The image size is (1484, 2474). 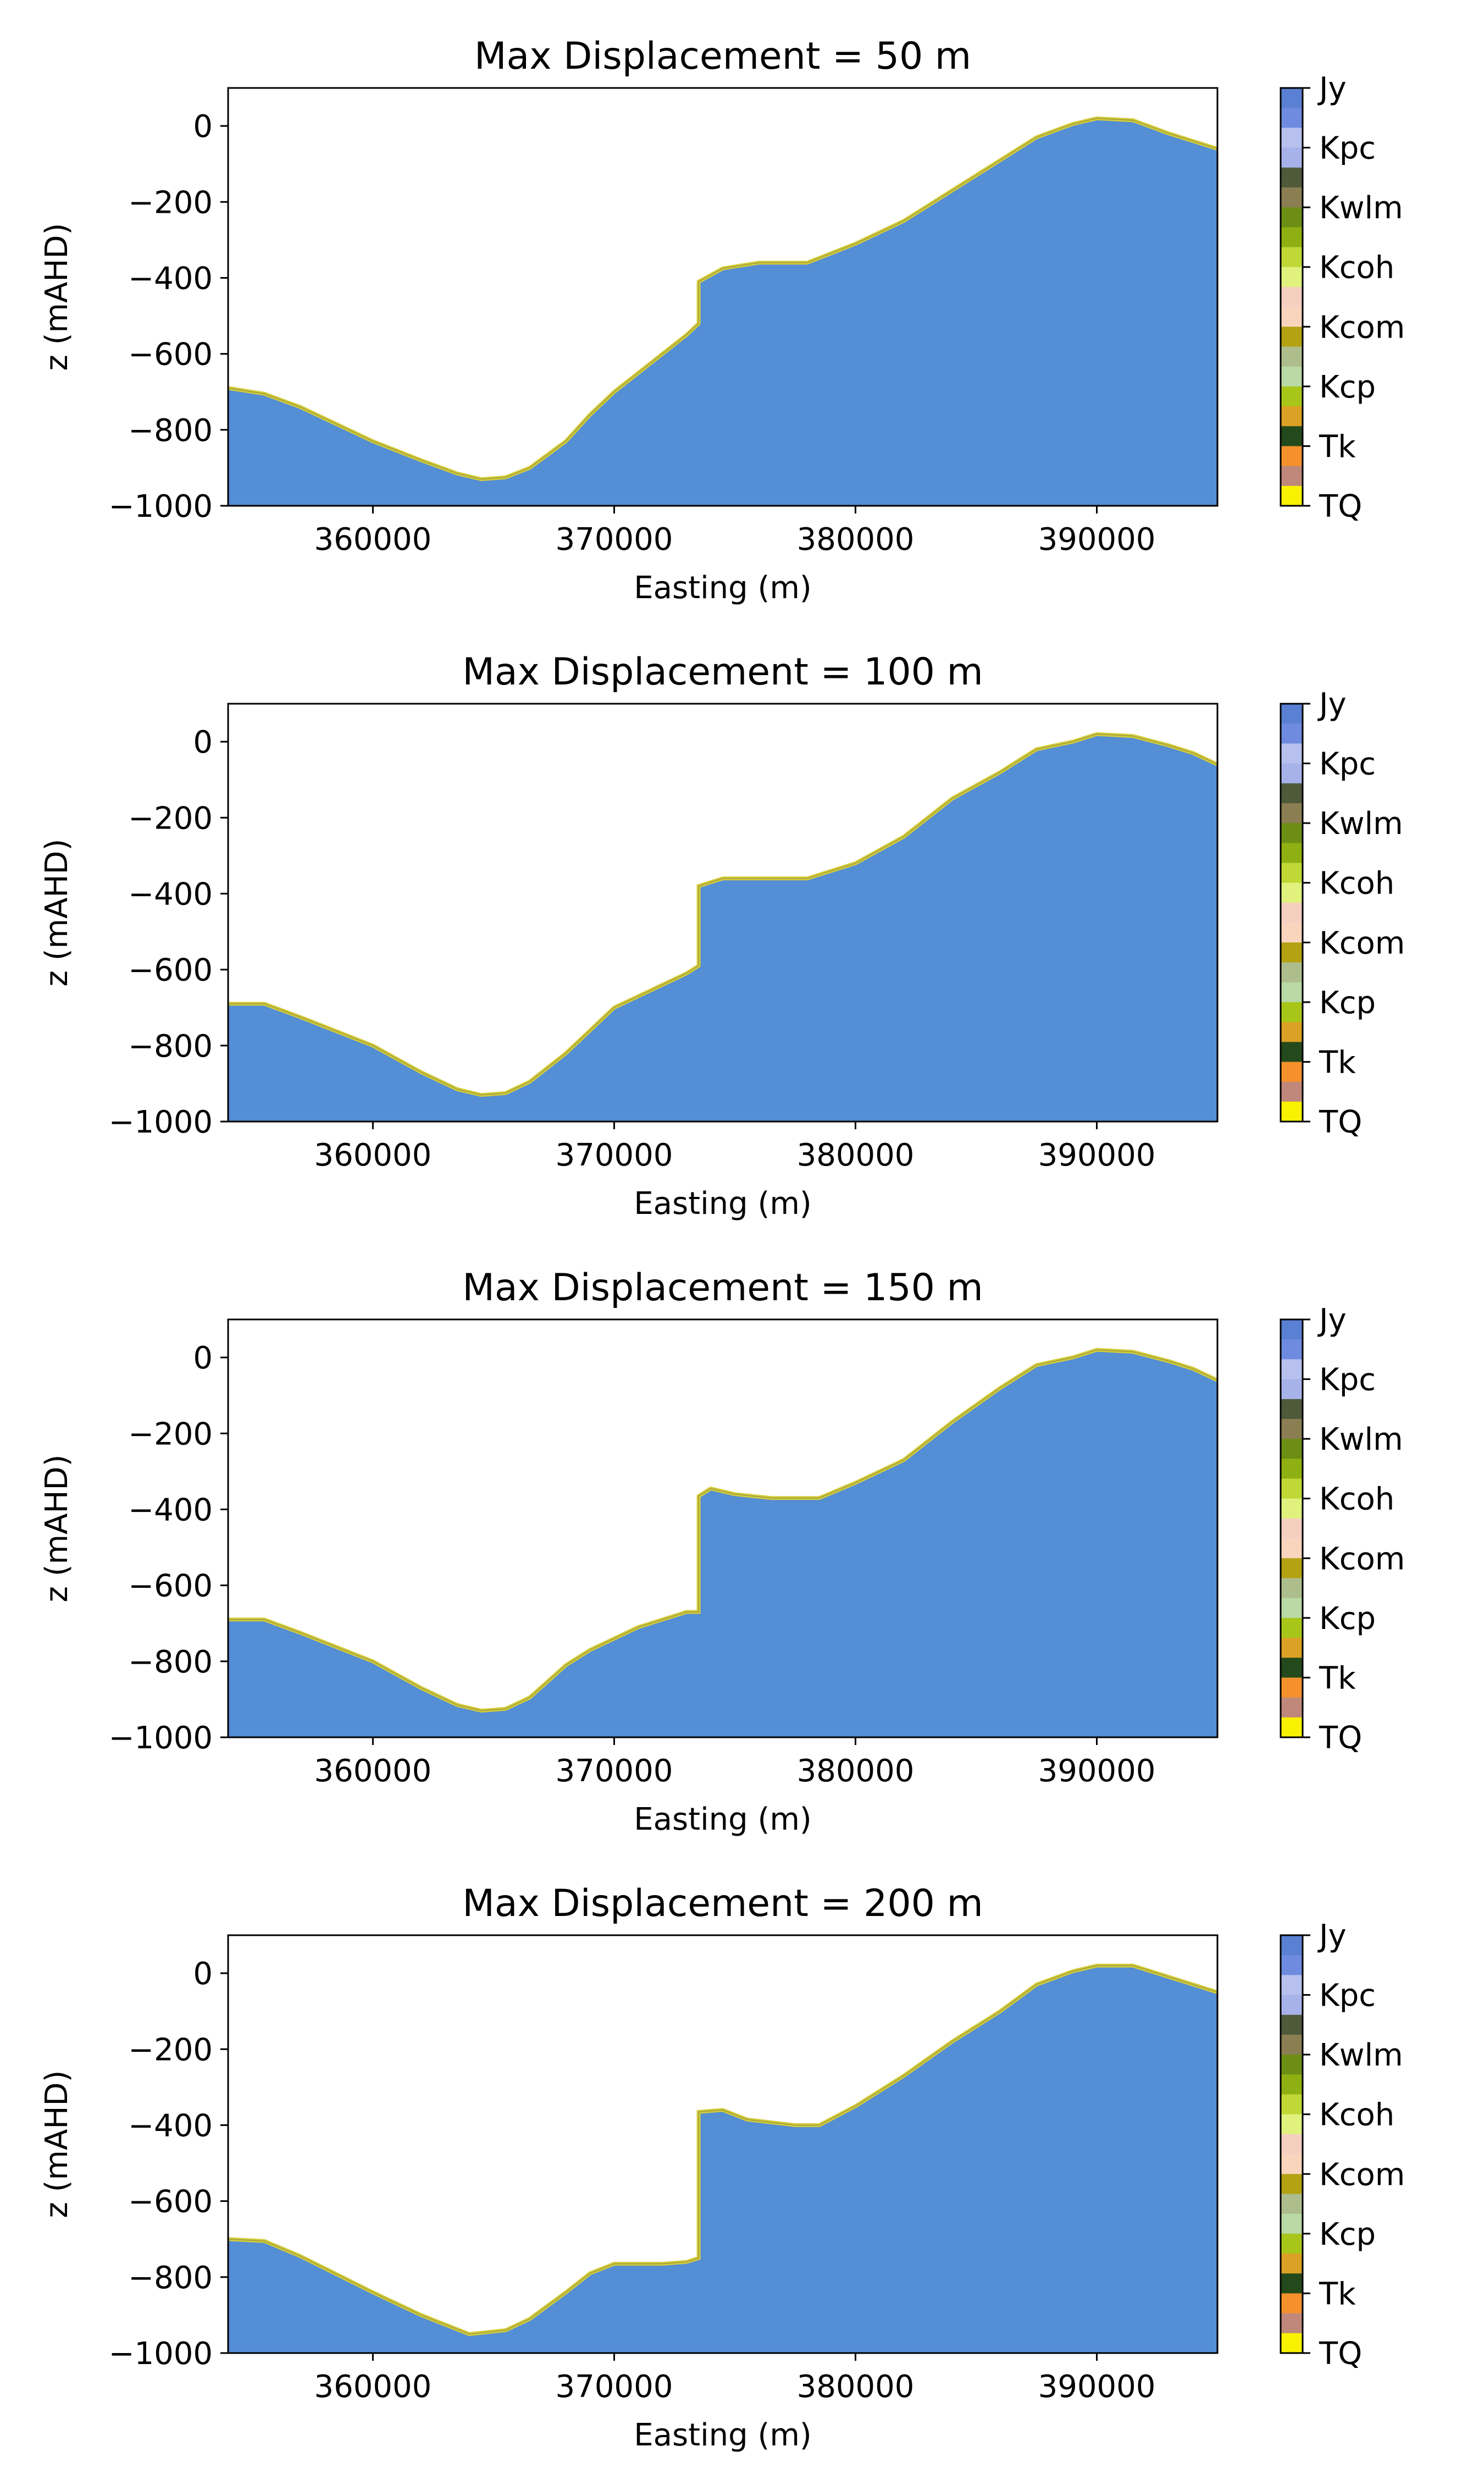 What do you see at coordinates (614, 1155) in the screenshot?
I see `x-tick-label: 370000` at bounding box center [614, 1155].